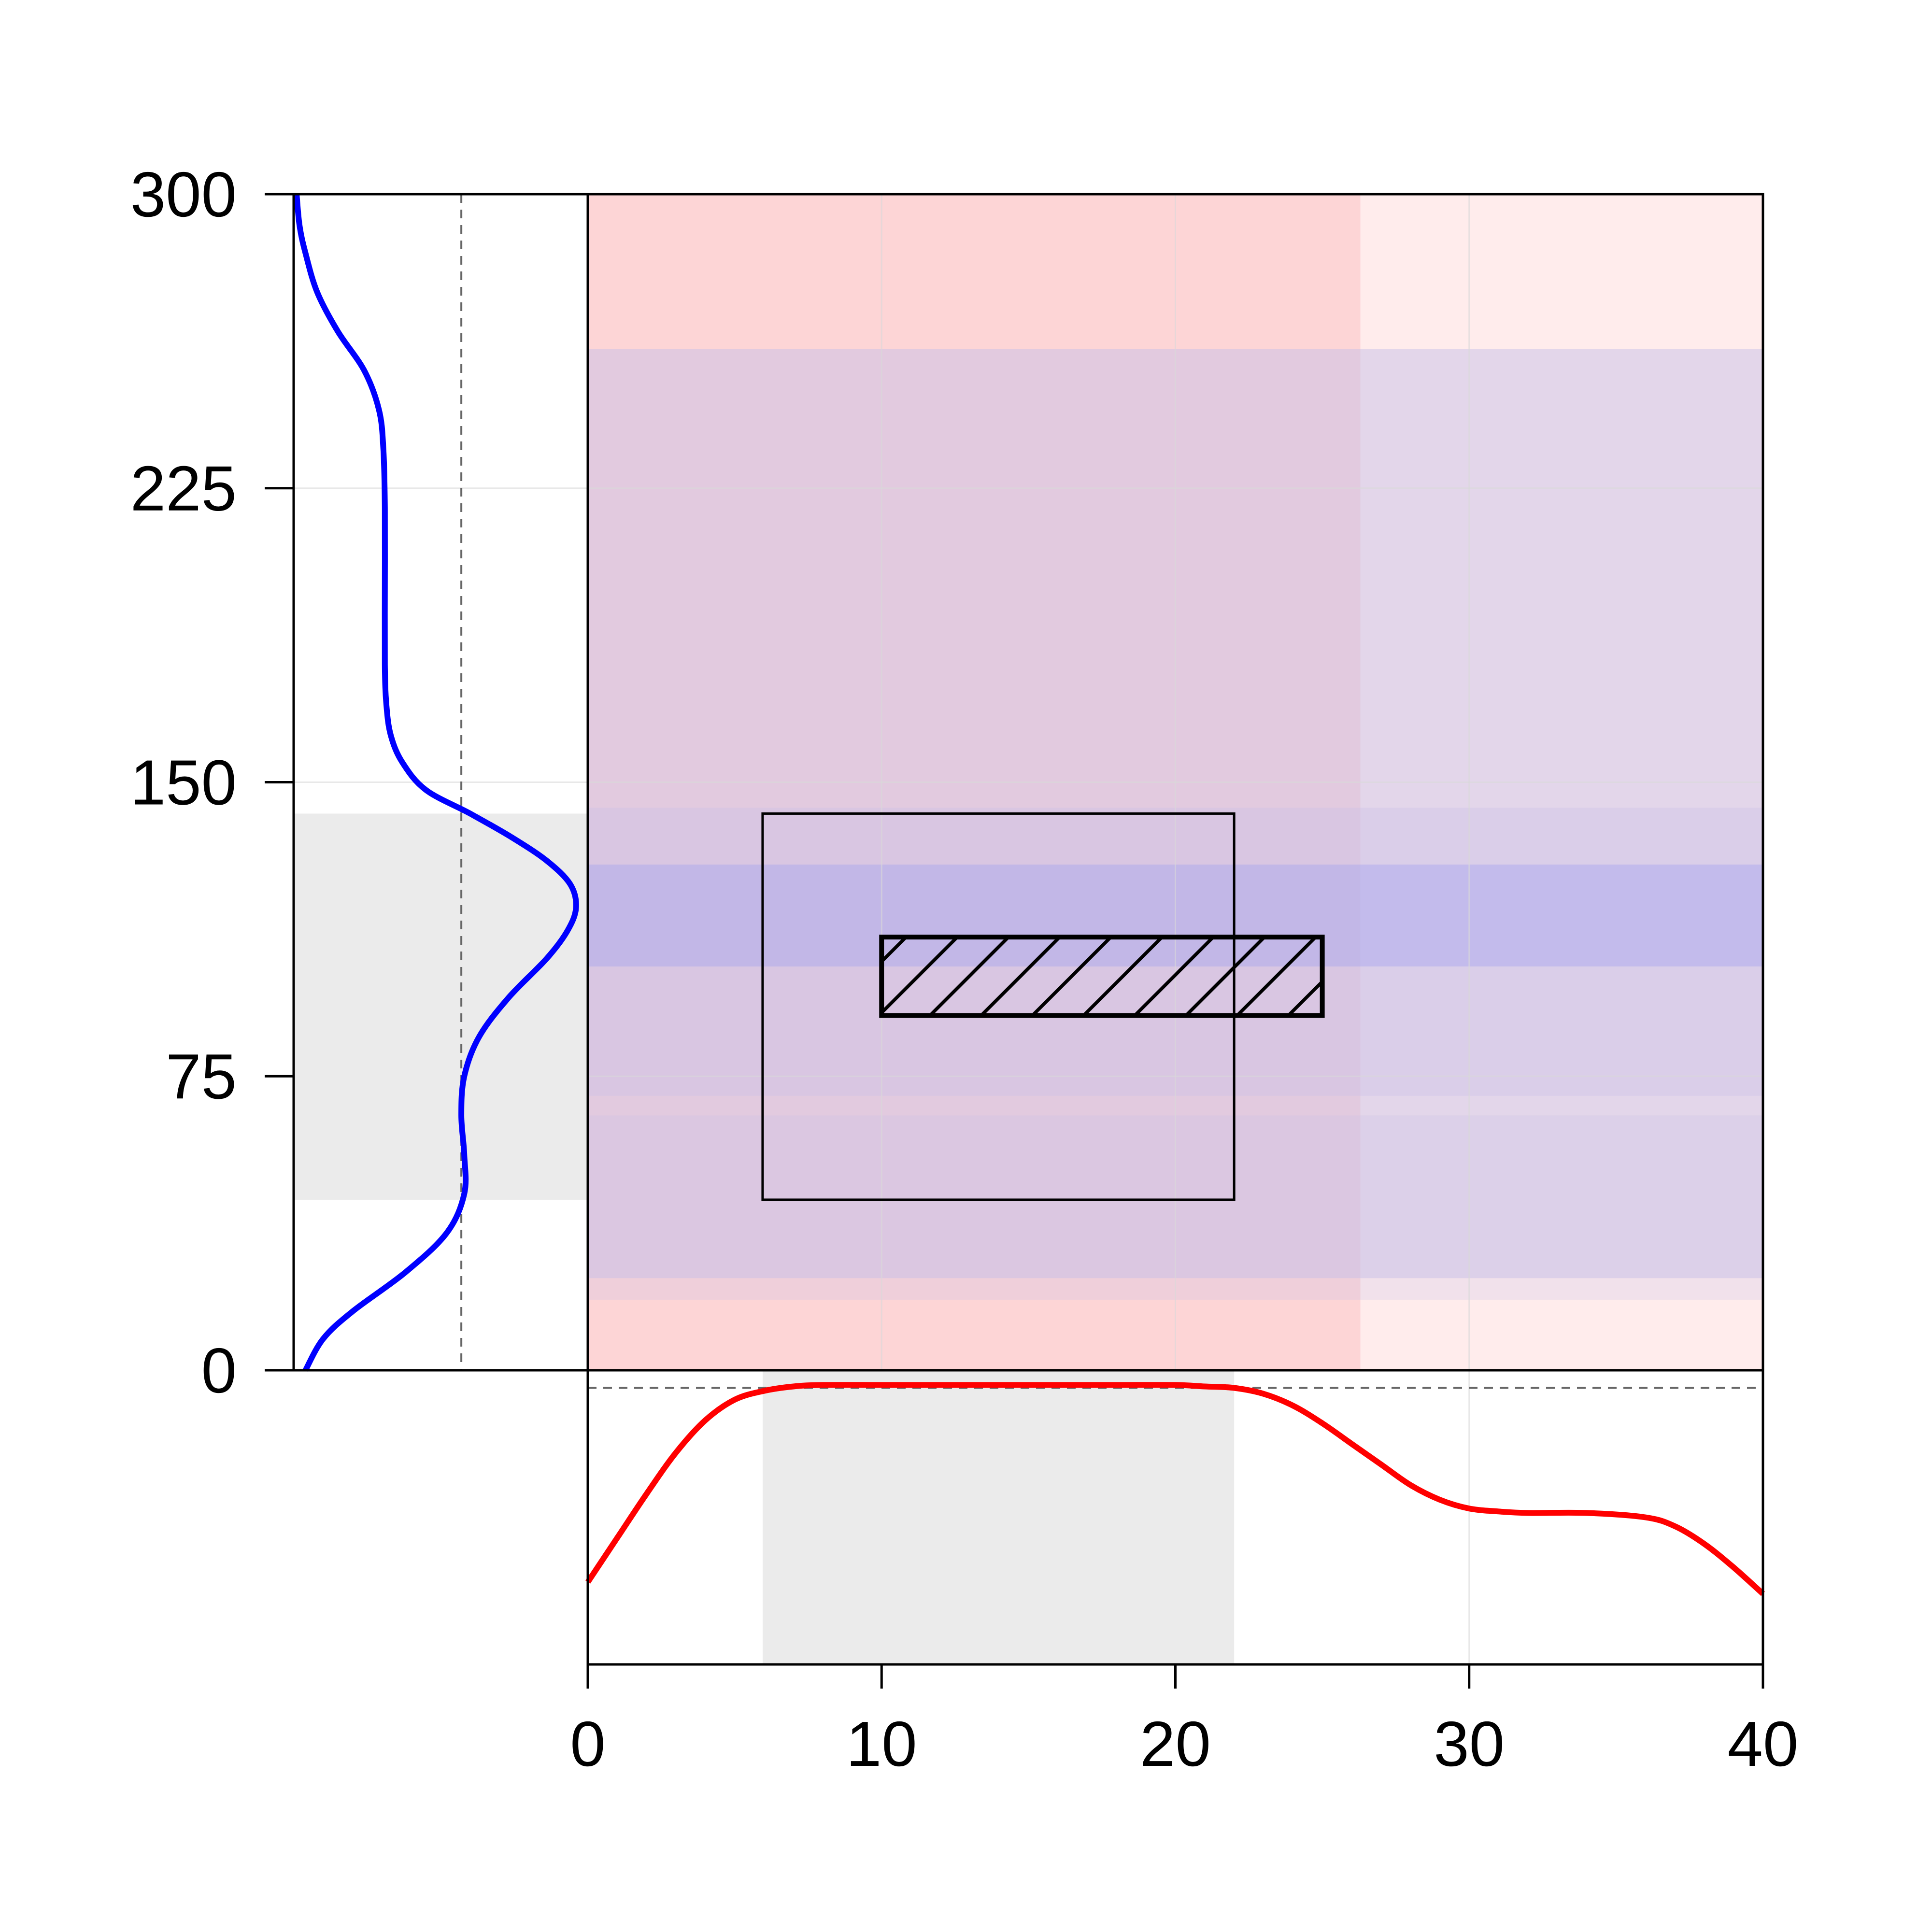 The image size is (1932, 1932). What do you see at coordinates (183, 488) in the screenshot?
I see `y-tick-label-225: 225` at bounding box center [183, 488].